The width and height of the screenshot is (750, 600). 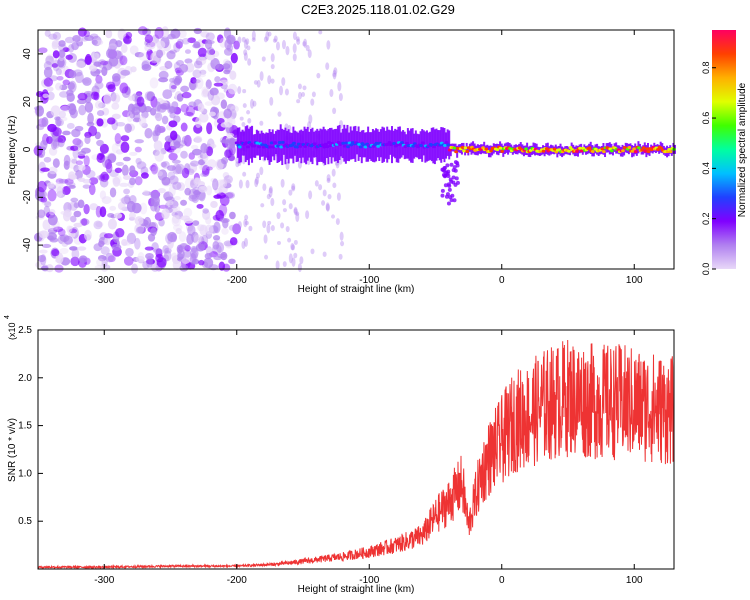 I want to click on snr-x-axis-label: Height of straight line (km), so click(x=356, y=589).